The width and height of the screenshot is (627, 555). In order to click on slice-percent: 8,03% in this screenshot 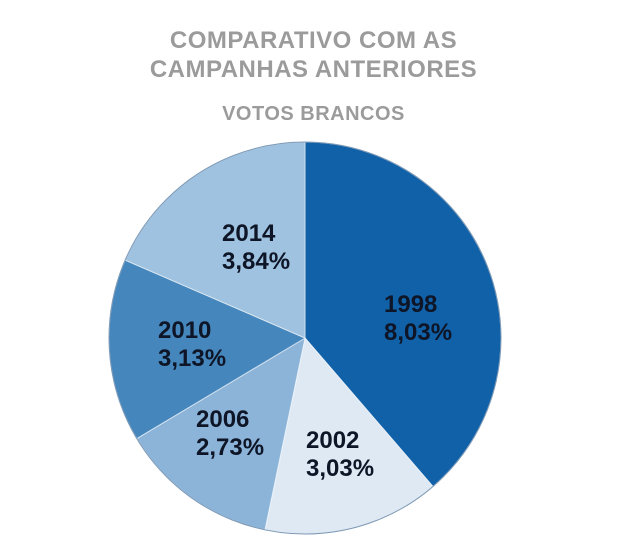, I will do `click(418, 332)`.